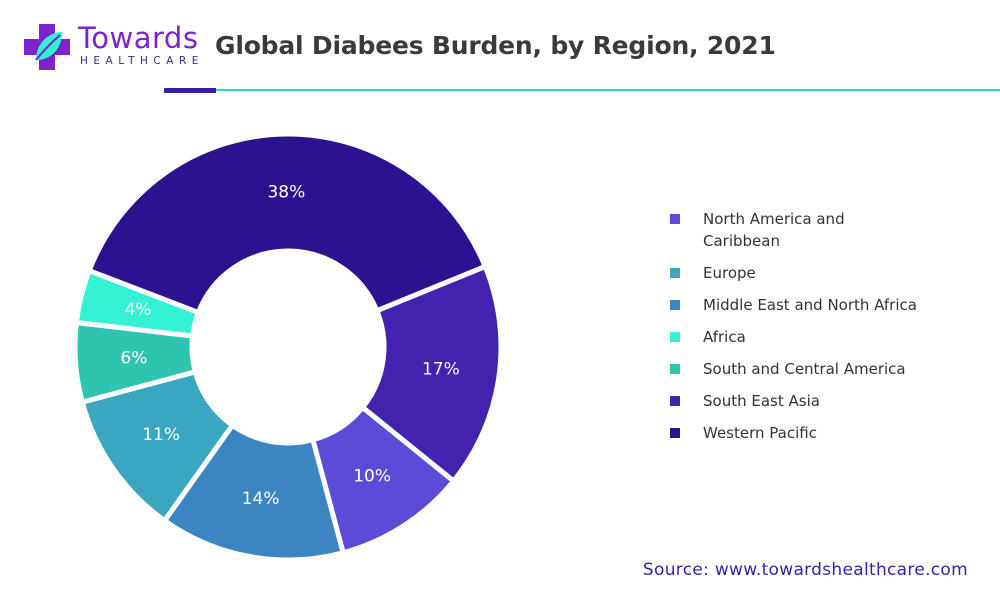  I want to click on legend-item: South and Central America, so click(818, 369).